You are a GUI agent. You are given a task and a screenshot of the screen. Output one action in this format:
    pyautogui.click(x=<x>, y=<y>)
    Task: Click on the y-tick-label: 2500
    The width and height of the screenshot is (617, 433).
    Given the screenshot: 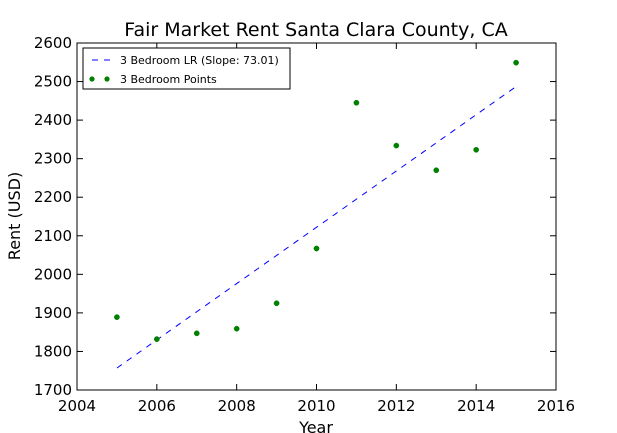 What is the action you would take?
    pyautogui.click(x=53, y=82)
    